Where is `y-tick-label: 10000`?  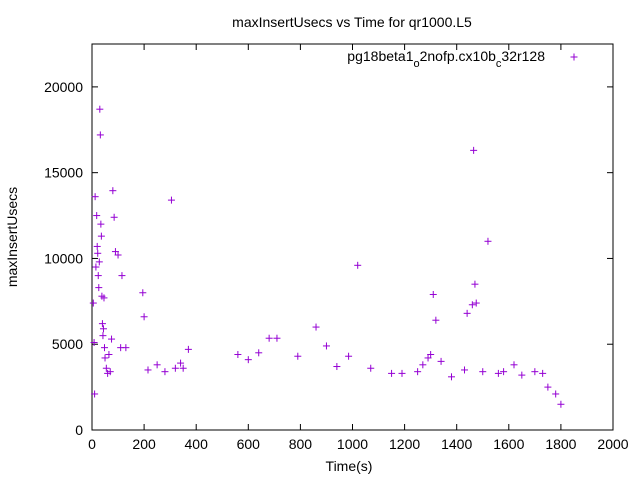
y-tick-label: 10000 is located at coordinates (63, 258).